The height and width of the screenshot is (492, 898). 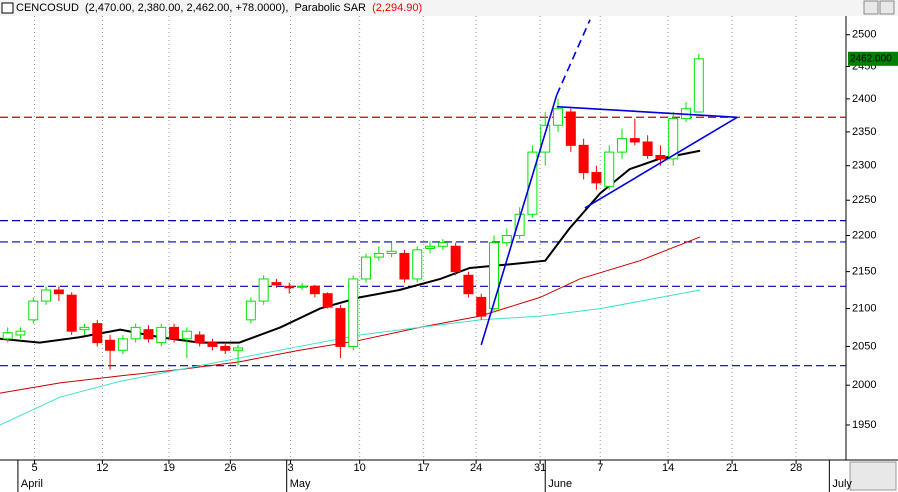 What do you see at coordinates (842, 484) in the screenshot?
I see `month-label: July` at bounding box center [842, 484].